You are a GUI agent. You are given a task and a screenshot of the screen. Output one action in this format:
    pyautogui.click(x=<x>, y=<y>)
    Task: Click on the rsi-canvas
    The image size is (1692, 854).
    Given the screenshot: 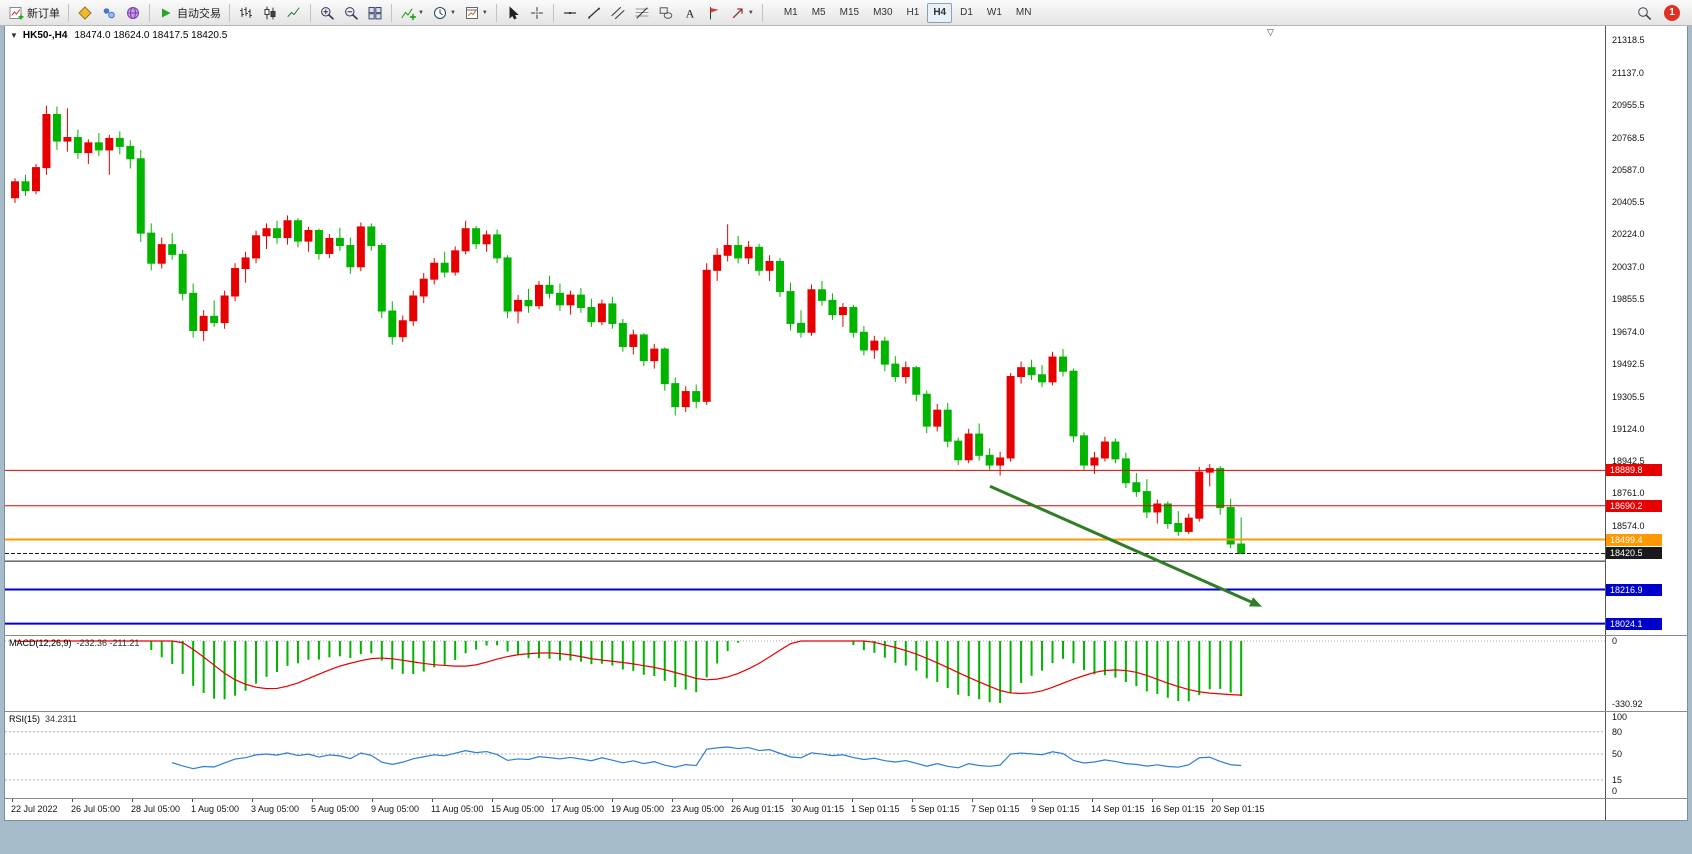 What is the action you would take?
    pyautogui.click(x=805, y=755)
    